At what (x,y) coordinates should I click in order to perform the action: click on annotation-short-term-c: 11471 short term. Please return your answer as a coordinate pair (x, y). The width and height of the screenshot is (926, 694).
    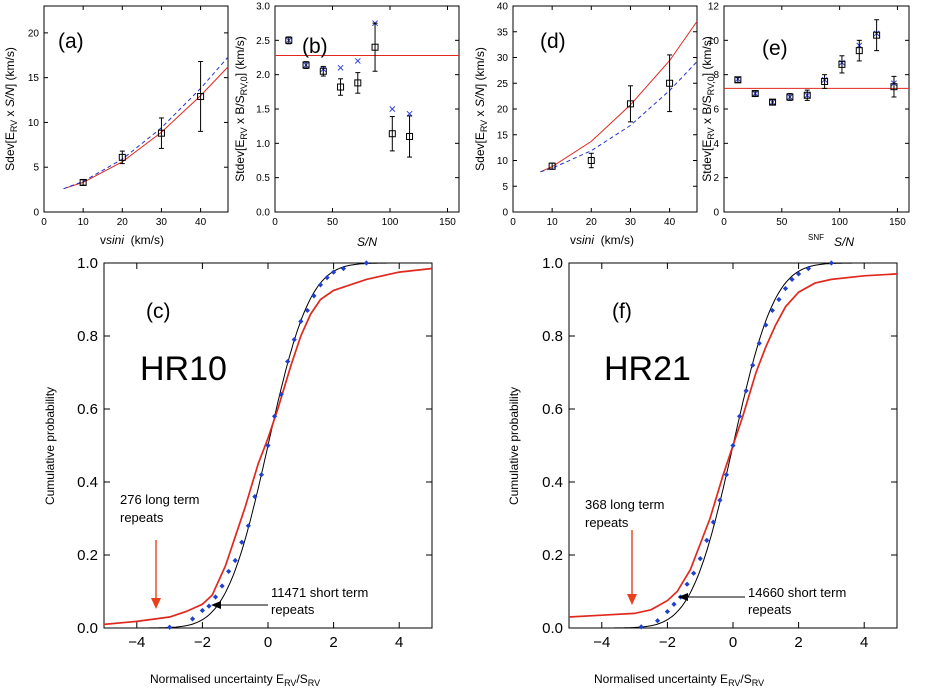
    Looking at the image, I should click on (319, 592).